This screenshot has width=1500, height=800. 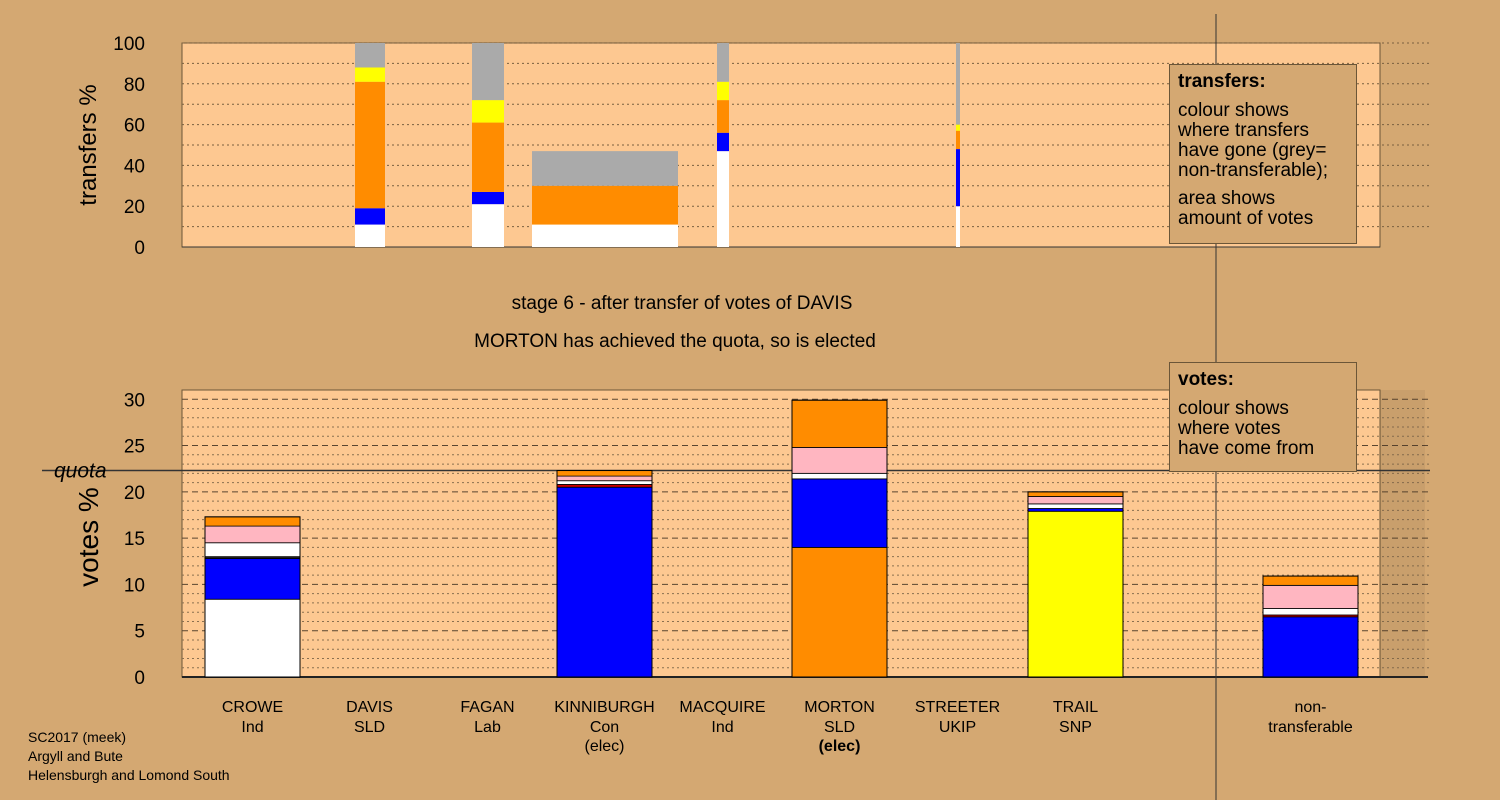 What do you see at coordinates (1233, 110) in the screenshot?
I see `legend-transfers-line1: colour shows` at bounding box center [1233, 110].